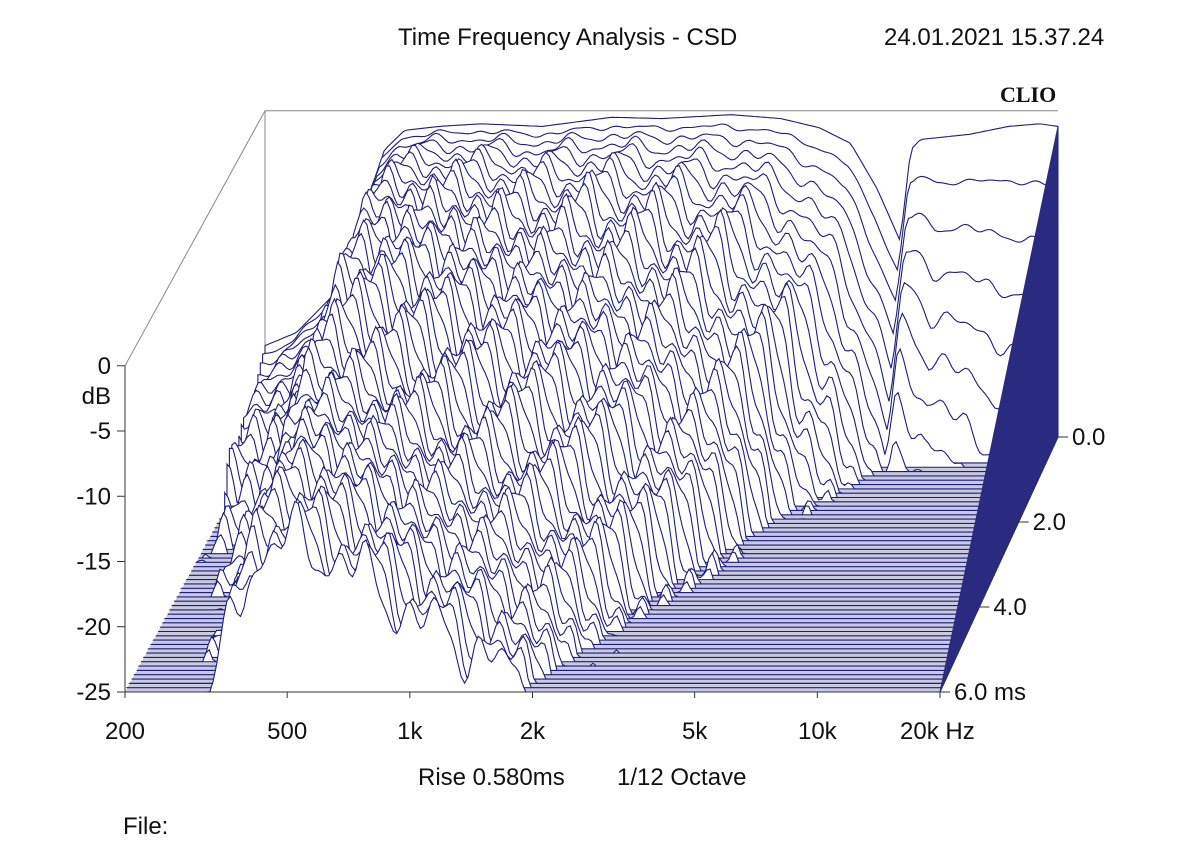 Image resolution: width=1200 pixels, height=859 pixels. I want to click on time-tick-label: 6.0 ms, so click(990, 692).